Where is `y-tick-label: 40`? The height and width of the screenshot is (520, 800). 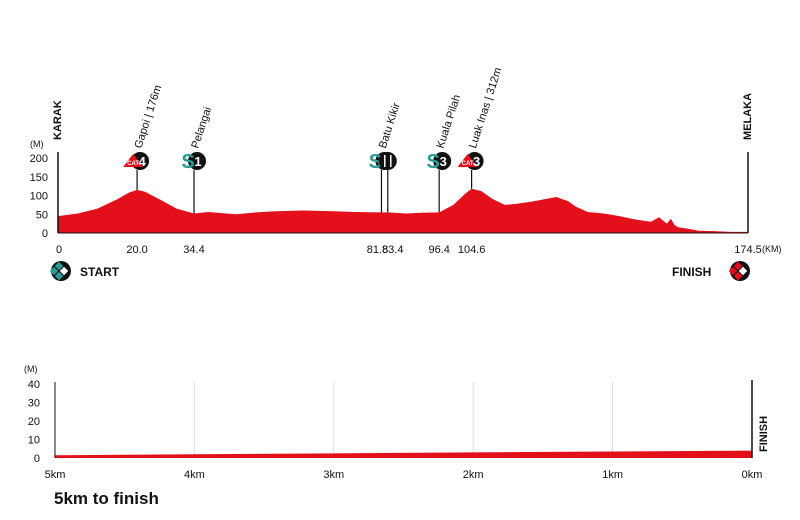 y-tick-label: 40 is located at coordinates (34, 385).